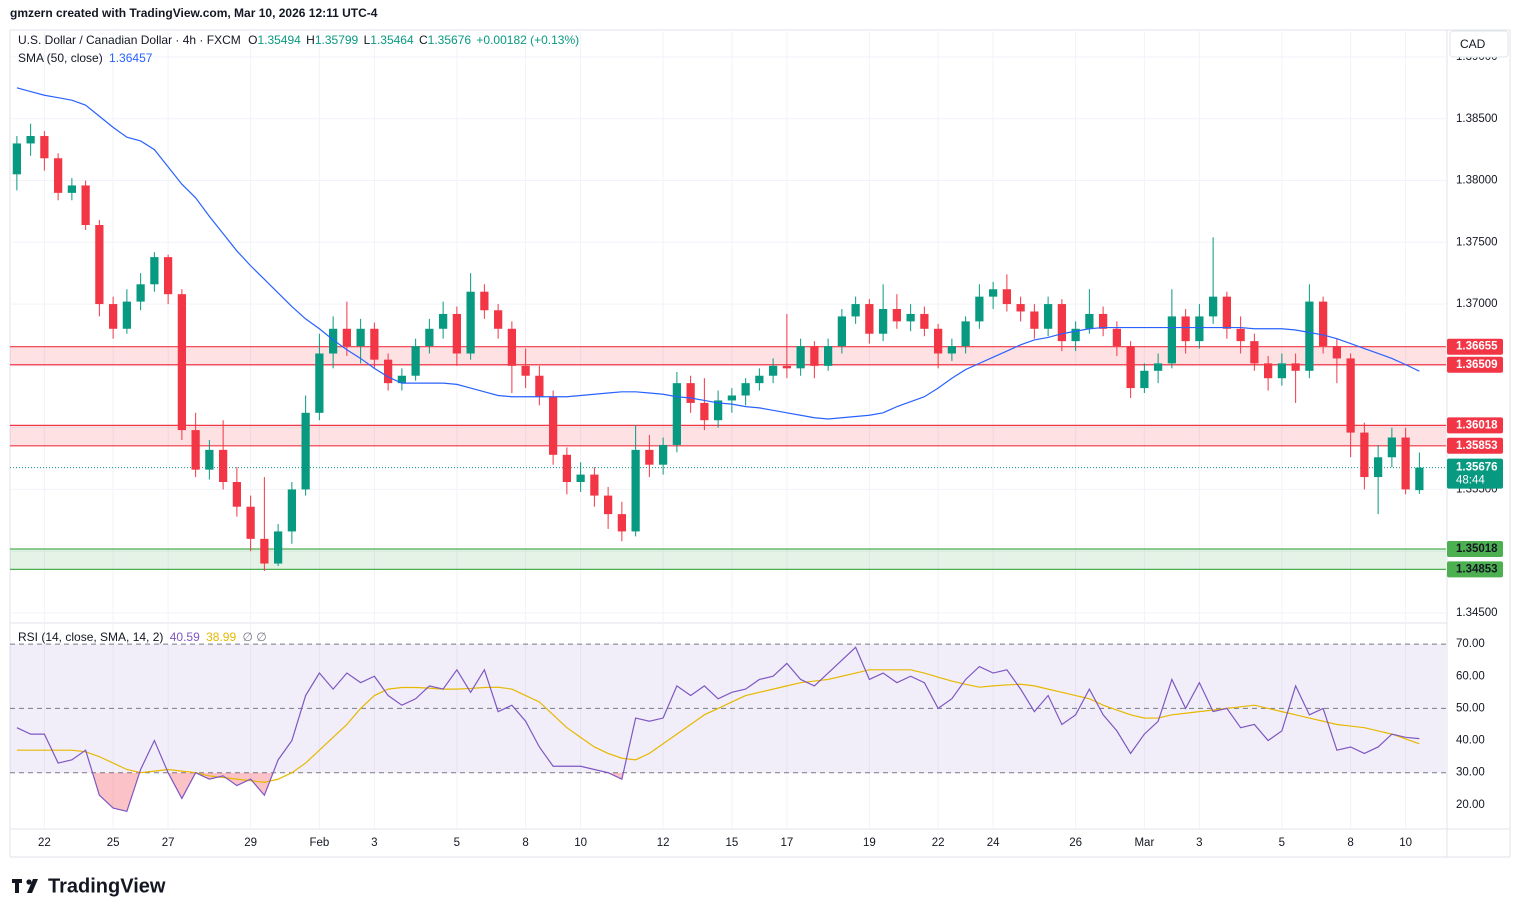  I want to click on x-tick-label: 24, so click(993, 843).